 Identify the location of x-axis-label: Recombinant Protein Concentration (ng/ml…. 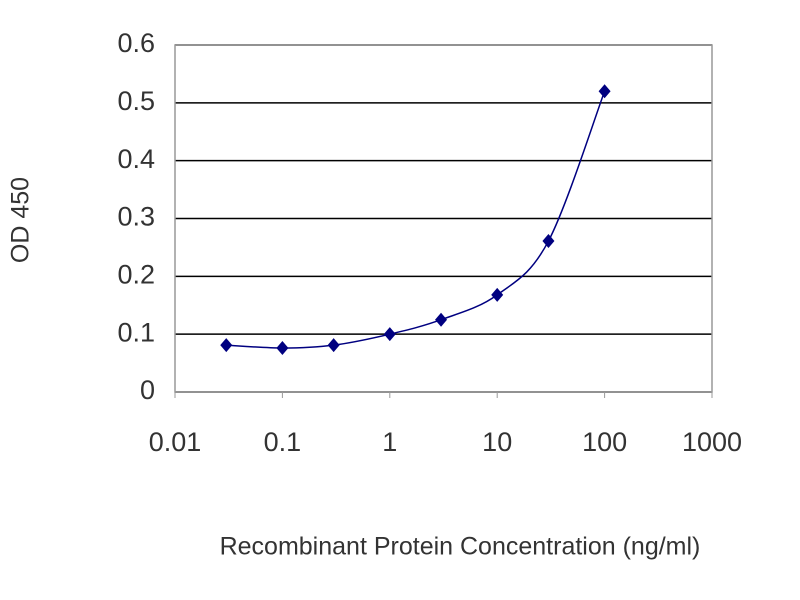
(460, 547).